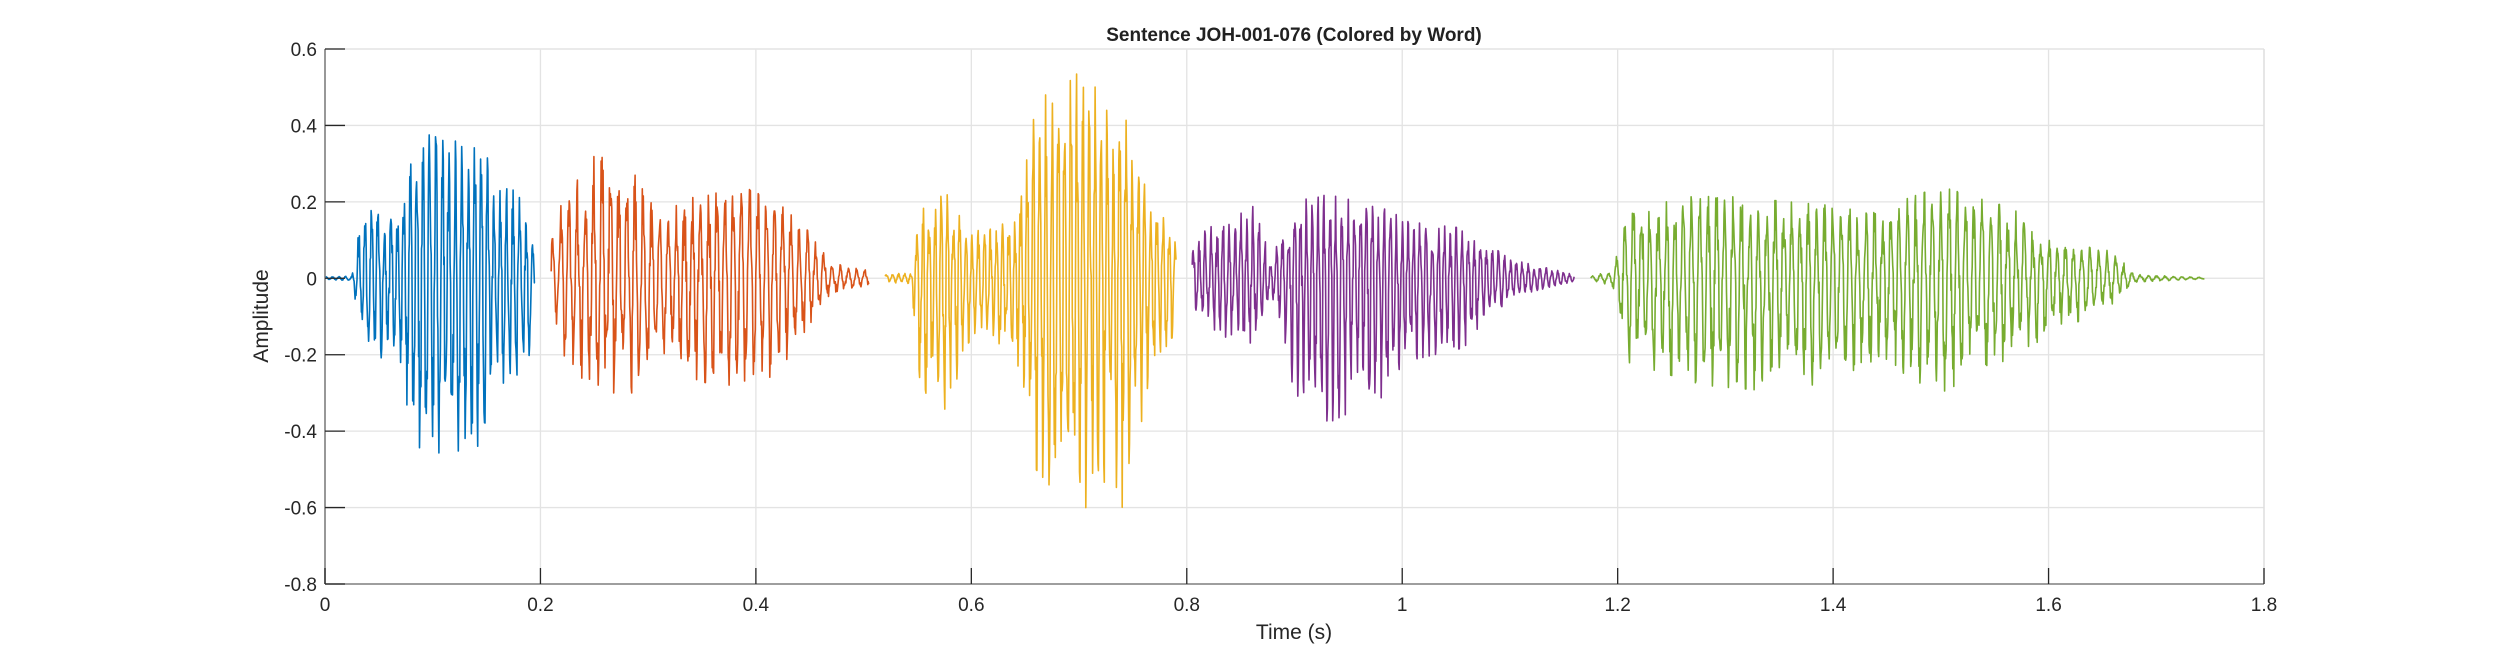 This screenshot has width=2500, height=657. Describe the element at coordinates (1833, 605) in the screenshot. I see `x-tick-label: 1.4` at that location.